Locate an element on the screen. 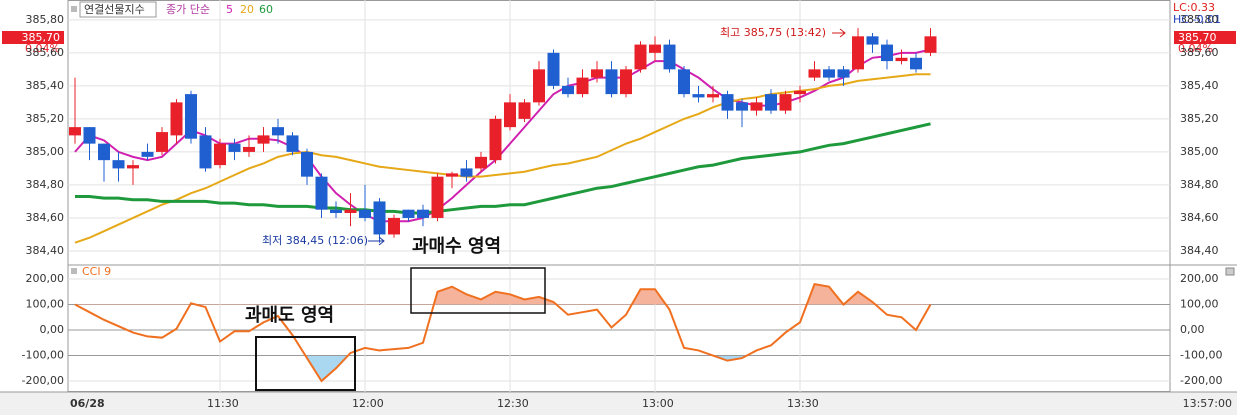 This screenshot has height=415, width=1237. hc-label: HC:-0.01 is located at coordinates (1197, 19).